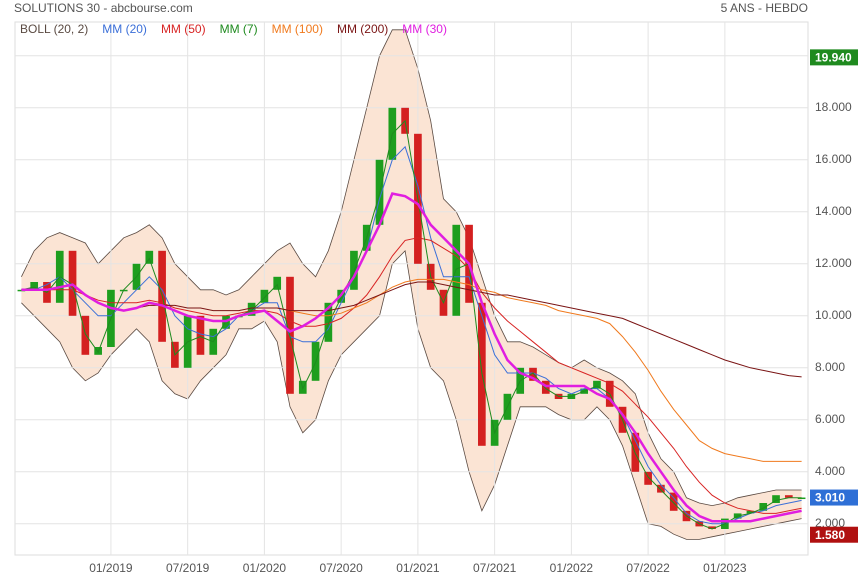 The height and width of the screenshot is (580, 860). What do you see at coordinates (239, 29) in the screenshot?
I see `legend-entry: MM (7)` at bounding box center [239, 29].